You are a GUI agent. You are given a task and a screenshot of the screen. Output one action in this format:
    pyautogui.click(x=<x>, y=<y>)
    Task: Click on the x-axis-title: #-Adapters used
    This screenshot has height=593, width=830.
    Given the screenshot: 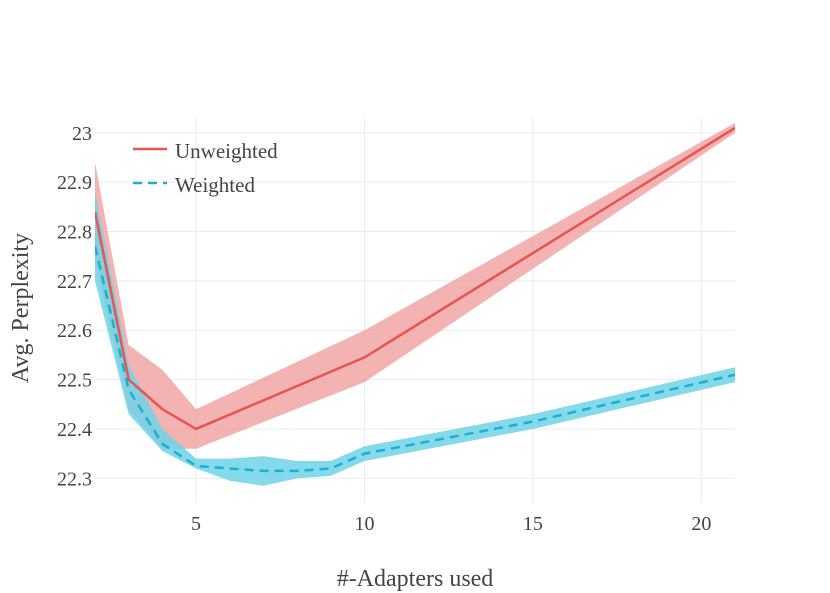 What is the action you would take?
    pyautogui.click(x=415, y=579)
    